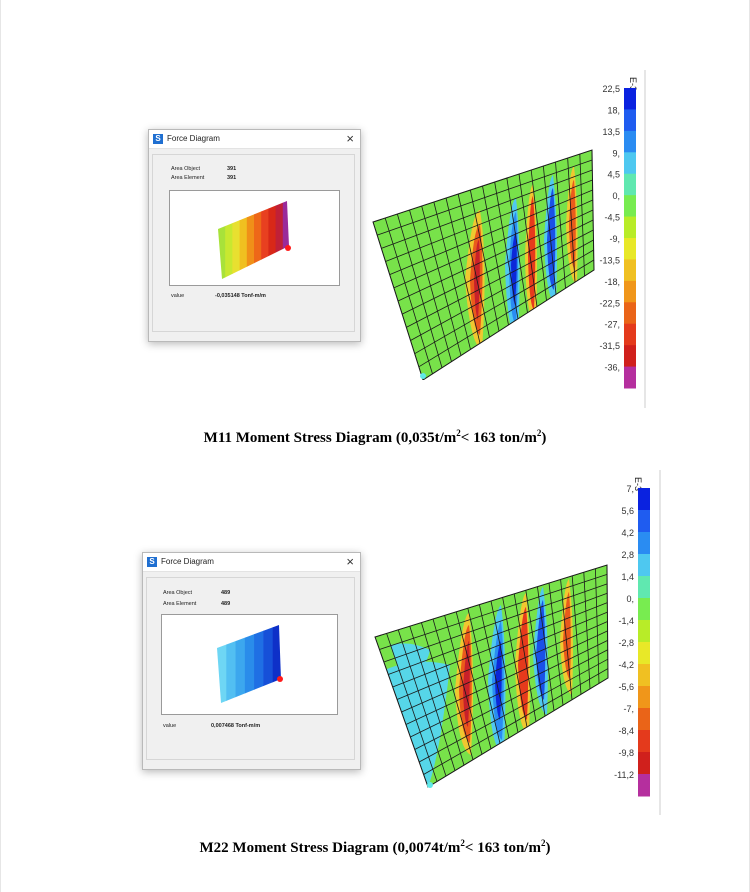 Image resolution: width=750 pixels, height=892 pixels. What do you see at coordinates (232, 178) in the screenshot?
I see `area-element-value: 391` at bounding box center [232, 178].